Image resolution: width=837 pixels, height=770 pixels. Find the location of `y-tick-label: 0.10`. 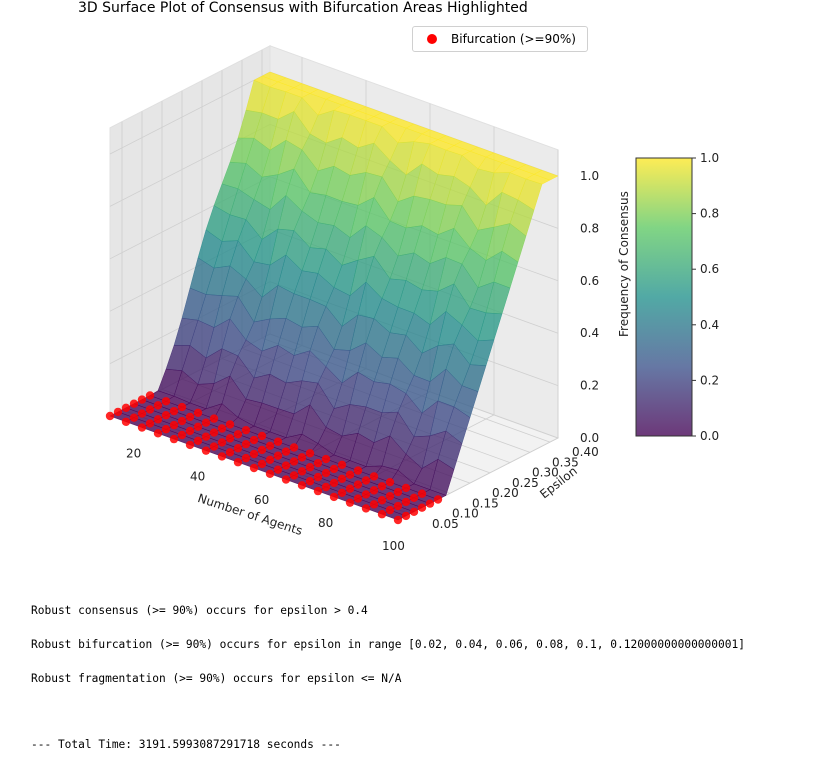

y-tick-label: 0.10 is located at coordinates (465, 514).